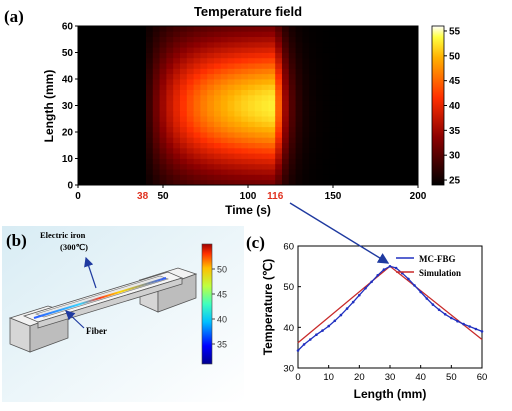 This screenshot has height=411, width=512. I want to click on line-x-tick-label: 20, so click(359, 377).